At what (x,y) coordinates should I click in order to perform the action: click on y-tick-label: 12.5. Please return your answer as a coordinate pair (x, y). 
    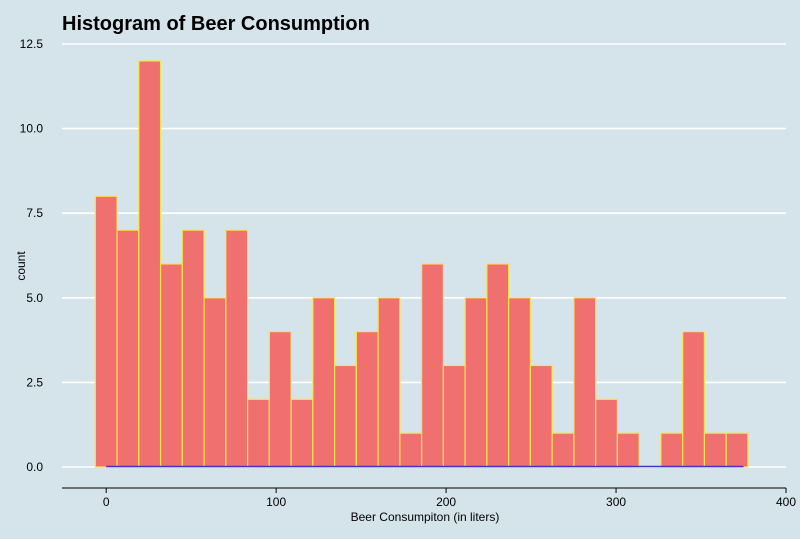
    Looking at the image, I should click on (32, 44).